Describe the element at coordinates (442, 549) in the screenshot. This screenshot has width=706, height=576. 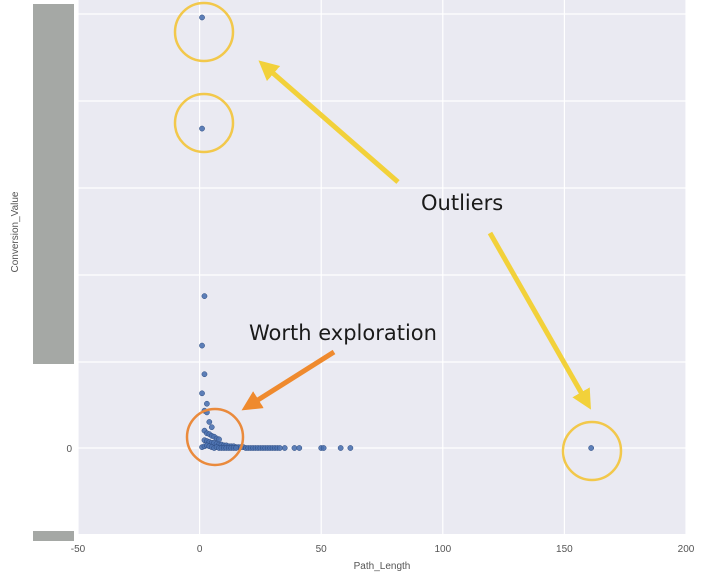
I see `x-tick-label: 100` at that location.